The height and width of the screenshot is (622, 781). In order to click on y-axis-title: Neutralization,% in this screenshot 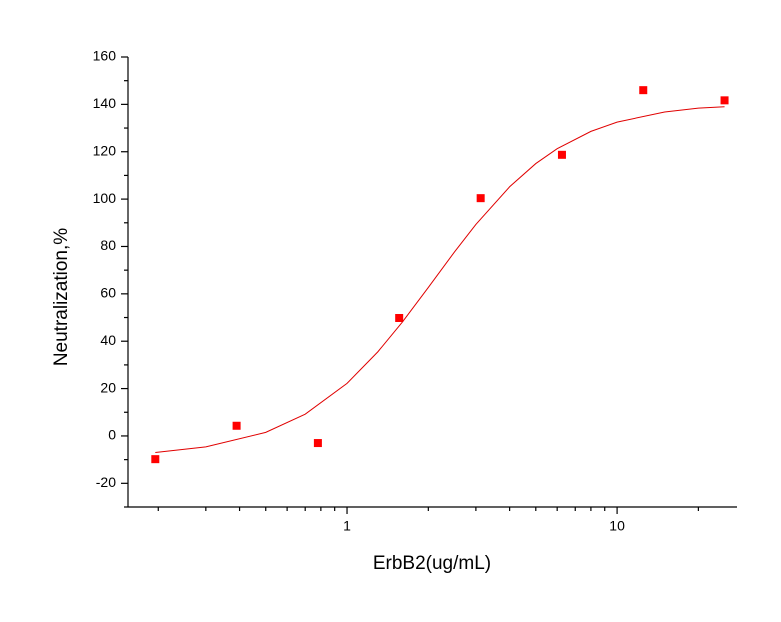, I will do `click(61, 297)`.